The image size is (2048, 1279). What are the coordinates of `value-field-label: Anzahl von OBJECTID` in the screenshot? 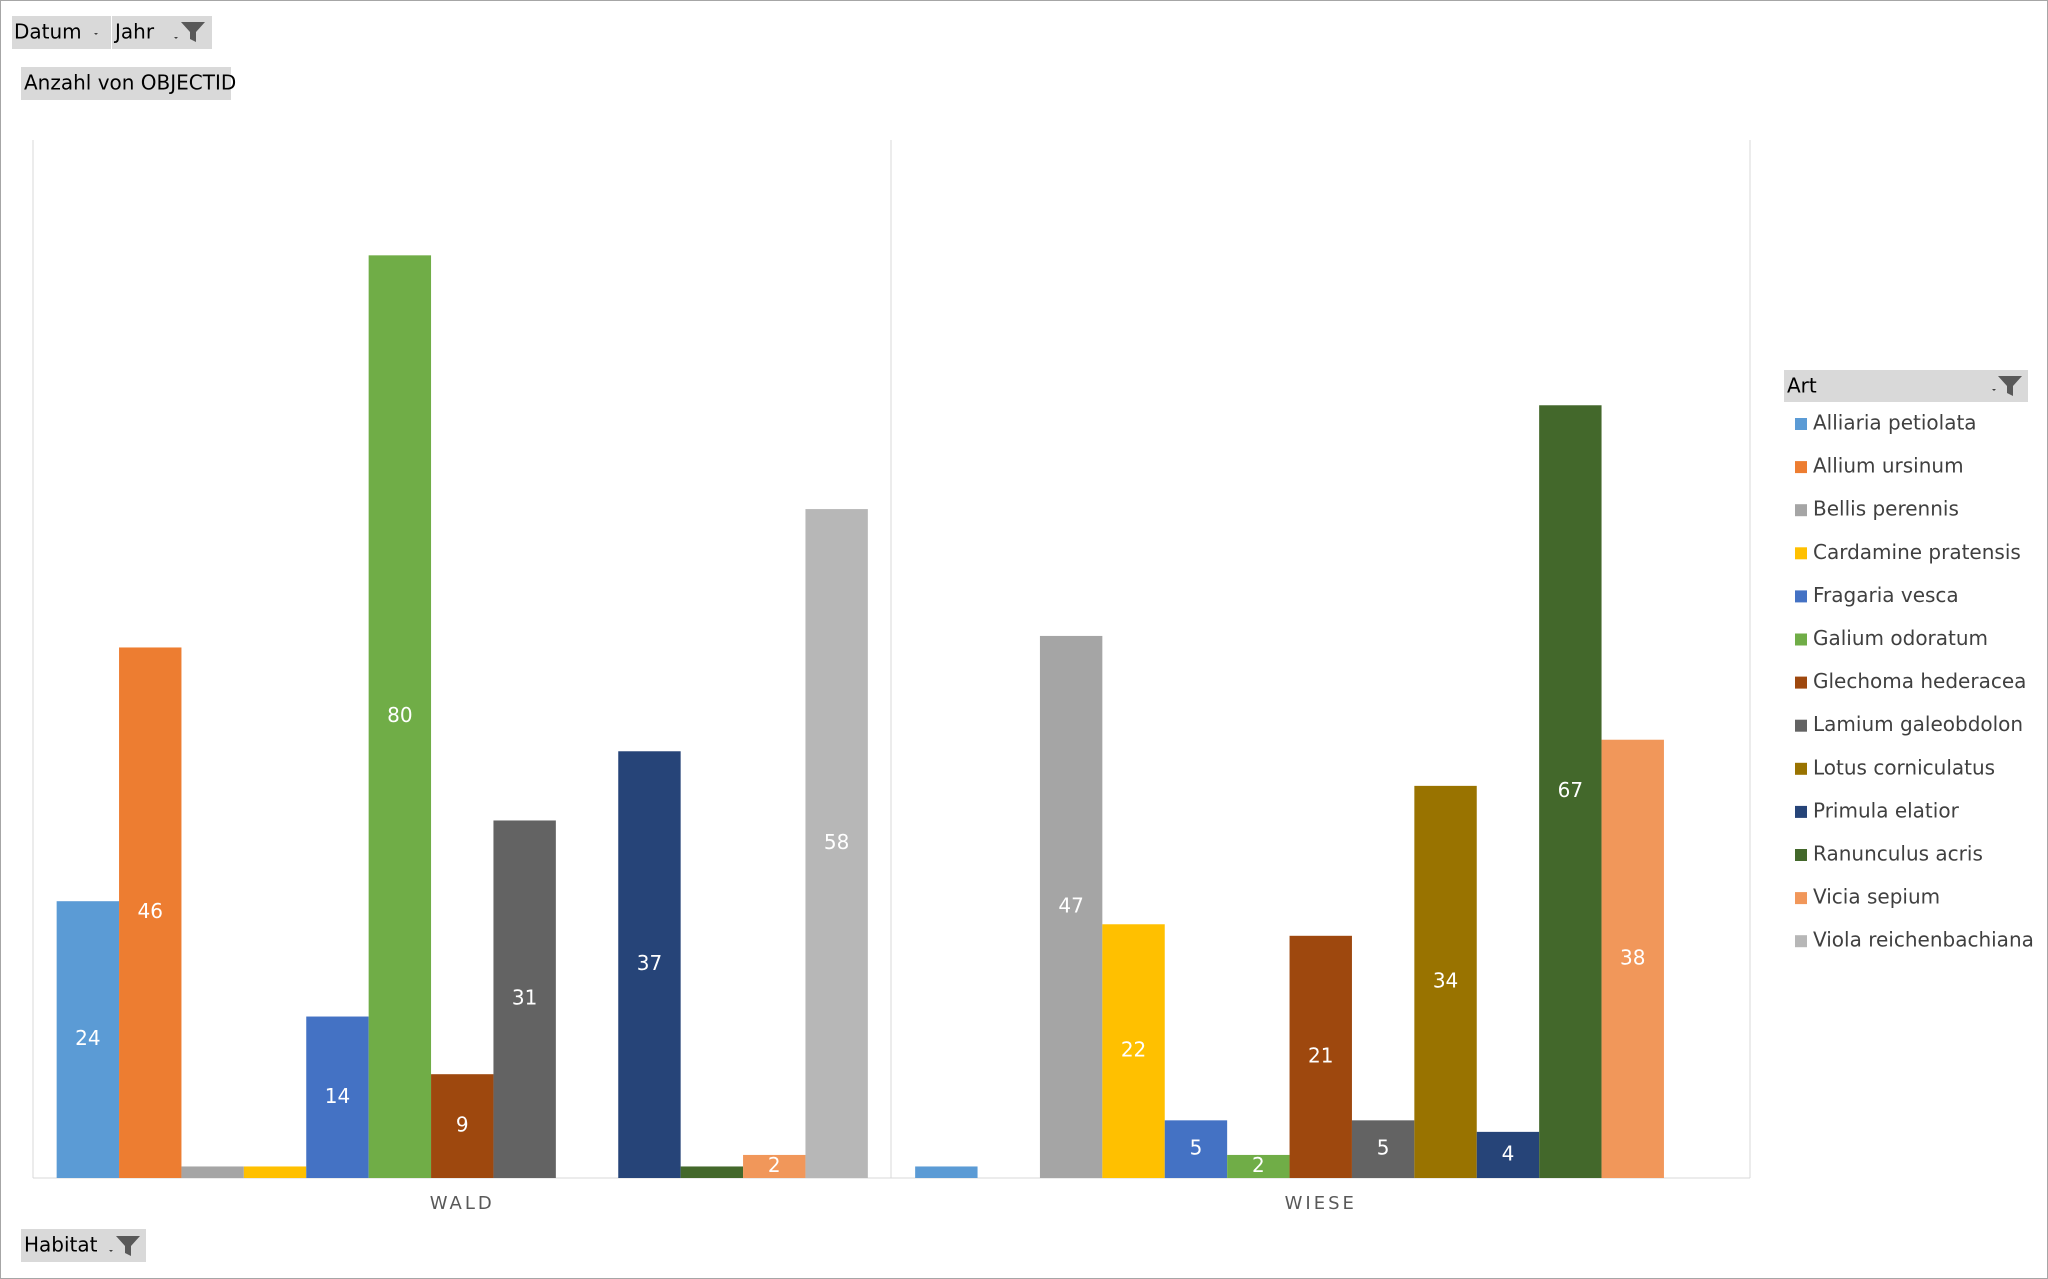 It's located at (130, 83).